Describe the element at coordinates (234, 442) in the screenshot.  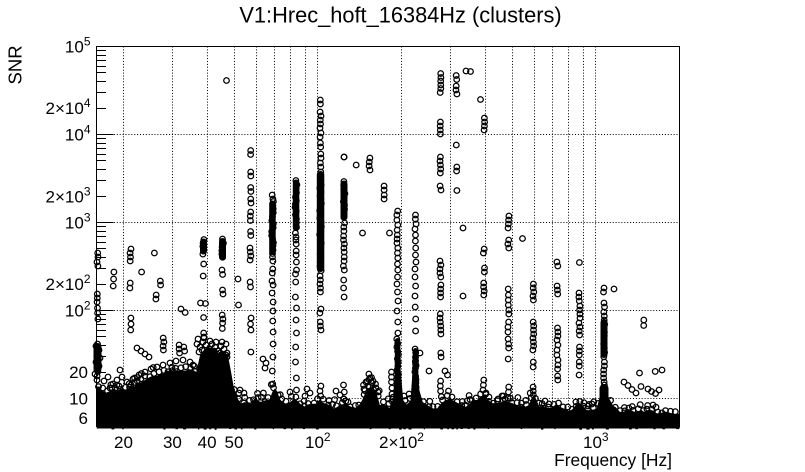
I see `svg-text: 50` at that location.